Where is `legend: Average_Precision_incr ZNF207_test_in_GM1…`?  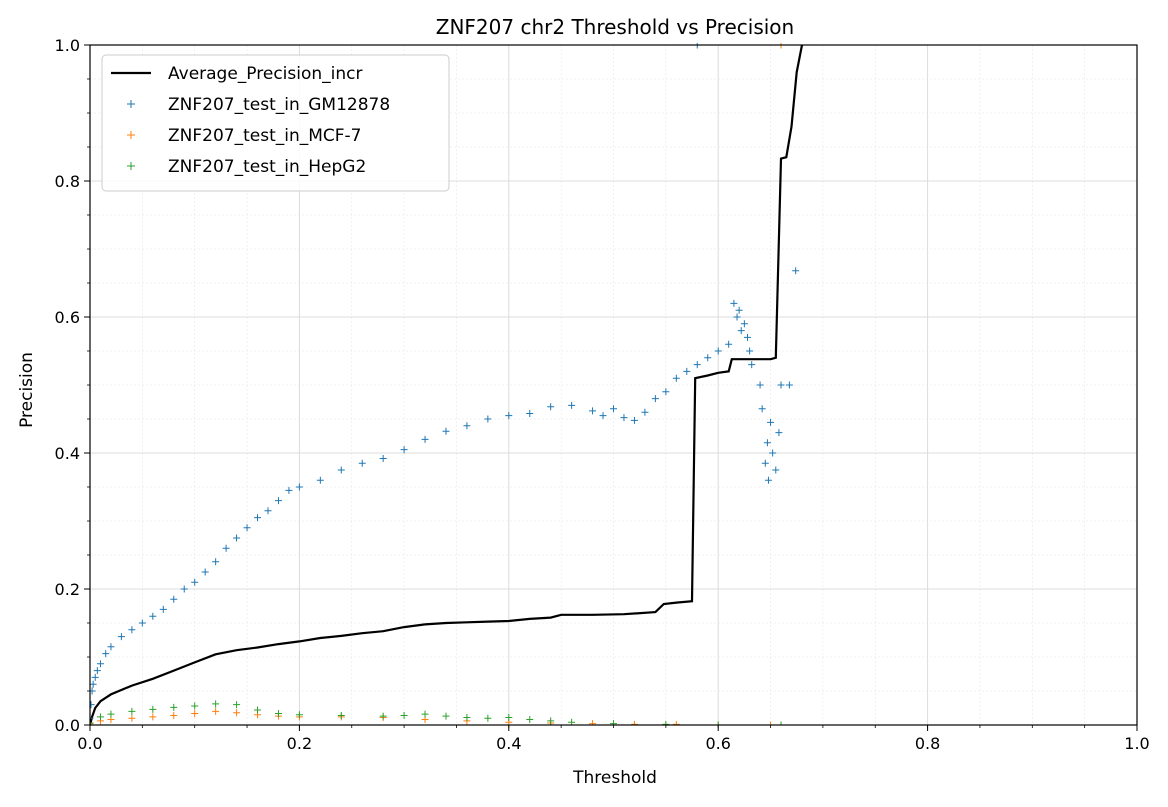 legend: Average_Precision_incr ZNF207_test_in_GM1… is located at coordinates (275, 123).